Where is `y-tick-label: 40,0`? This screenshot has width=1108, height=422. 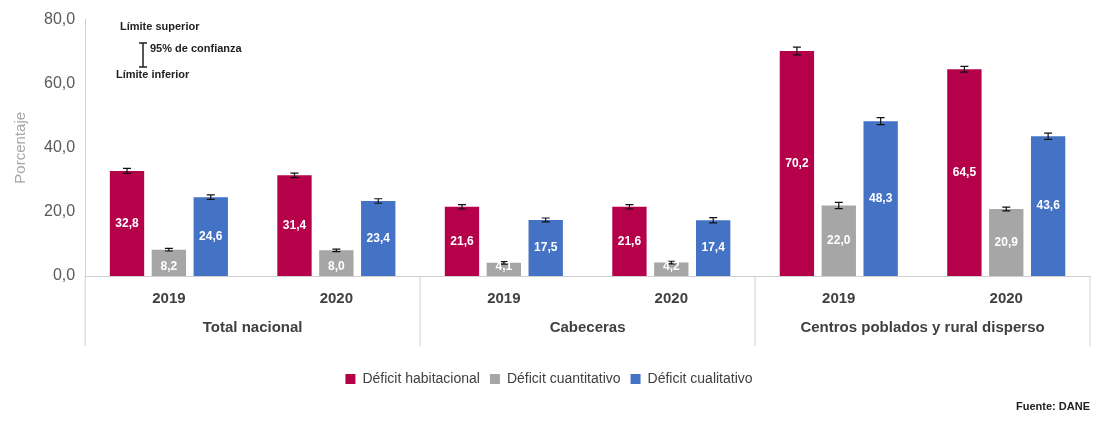 y-tick-label: 40,0 is located at coordinates (60, 147).